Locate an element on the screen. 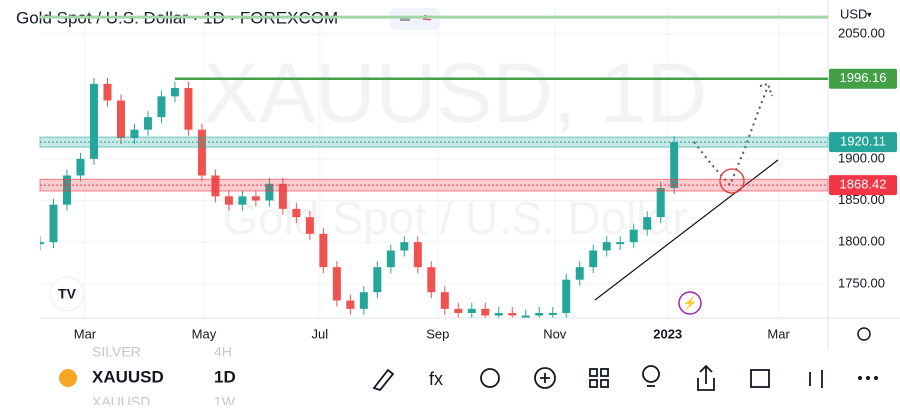 The image size is (900, 410). y-tick-label: 2050.00 is located at coordinates (861, 32).